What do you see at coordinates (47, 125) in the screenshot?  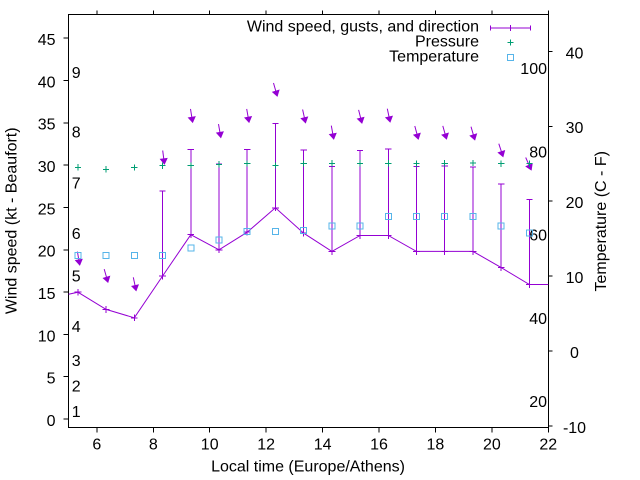 I see `svg-text: 35` at bounding box center [47, 125].